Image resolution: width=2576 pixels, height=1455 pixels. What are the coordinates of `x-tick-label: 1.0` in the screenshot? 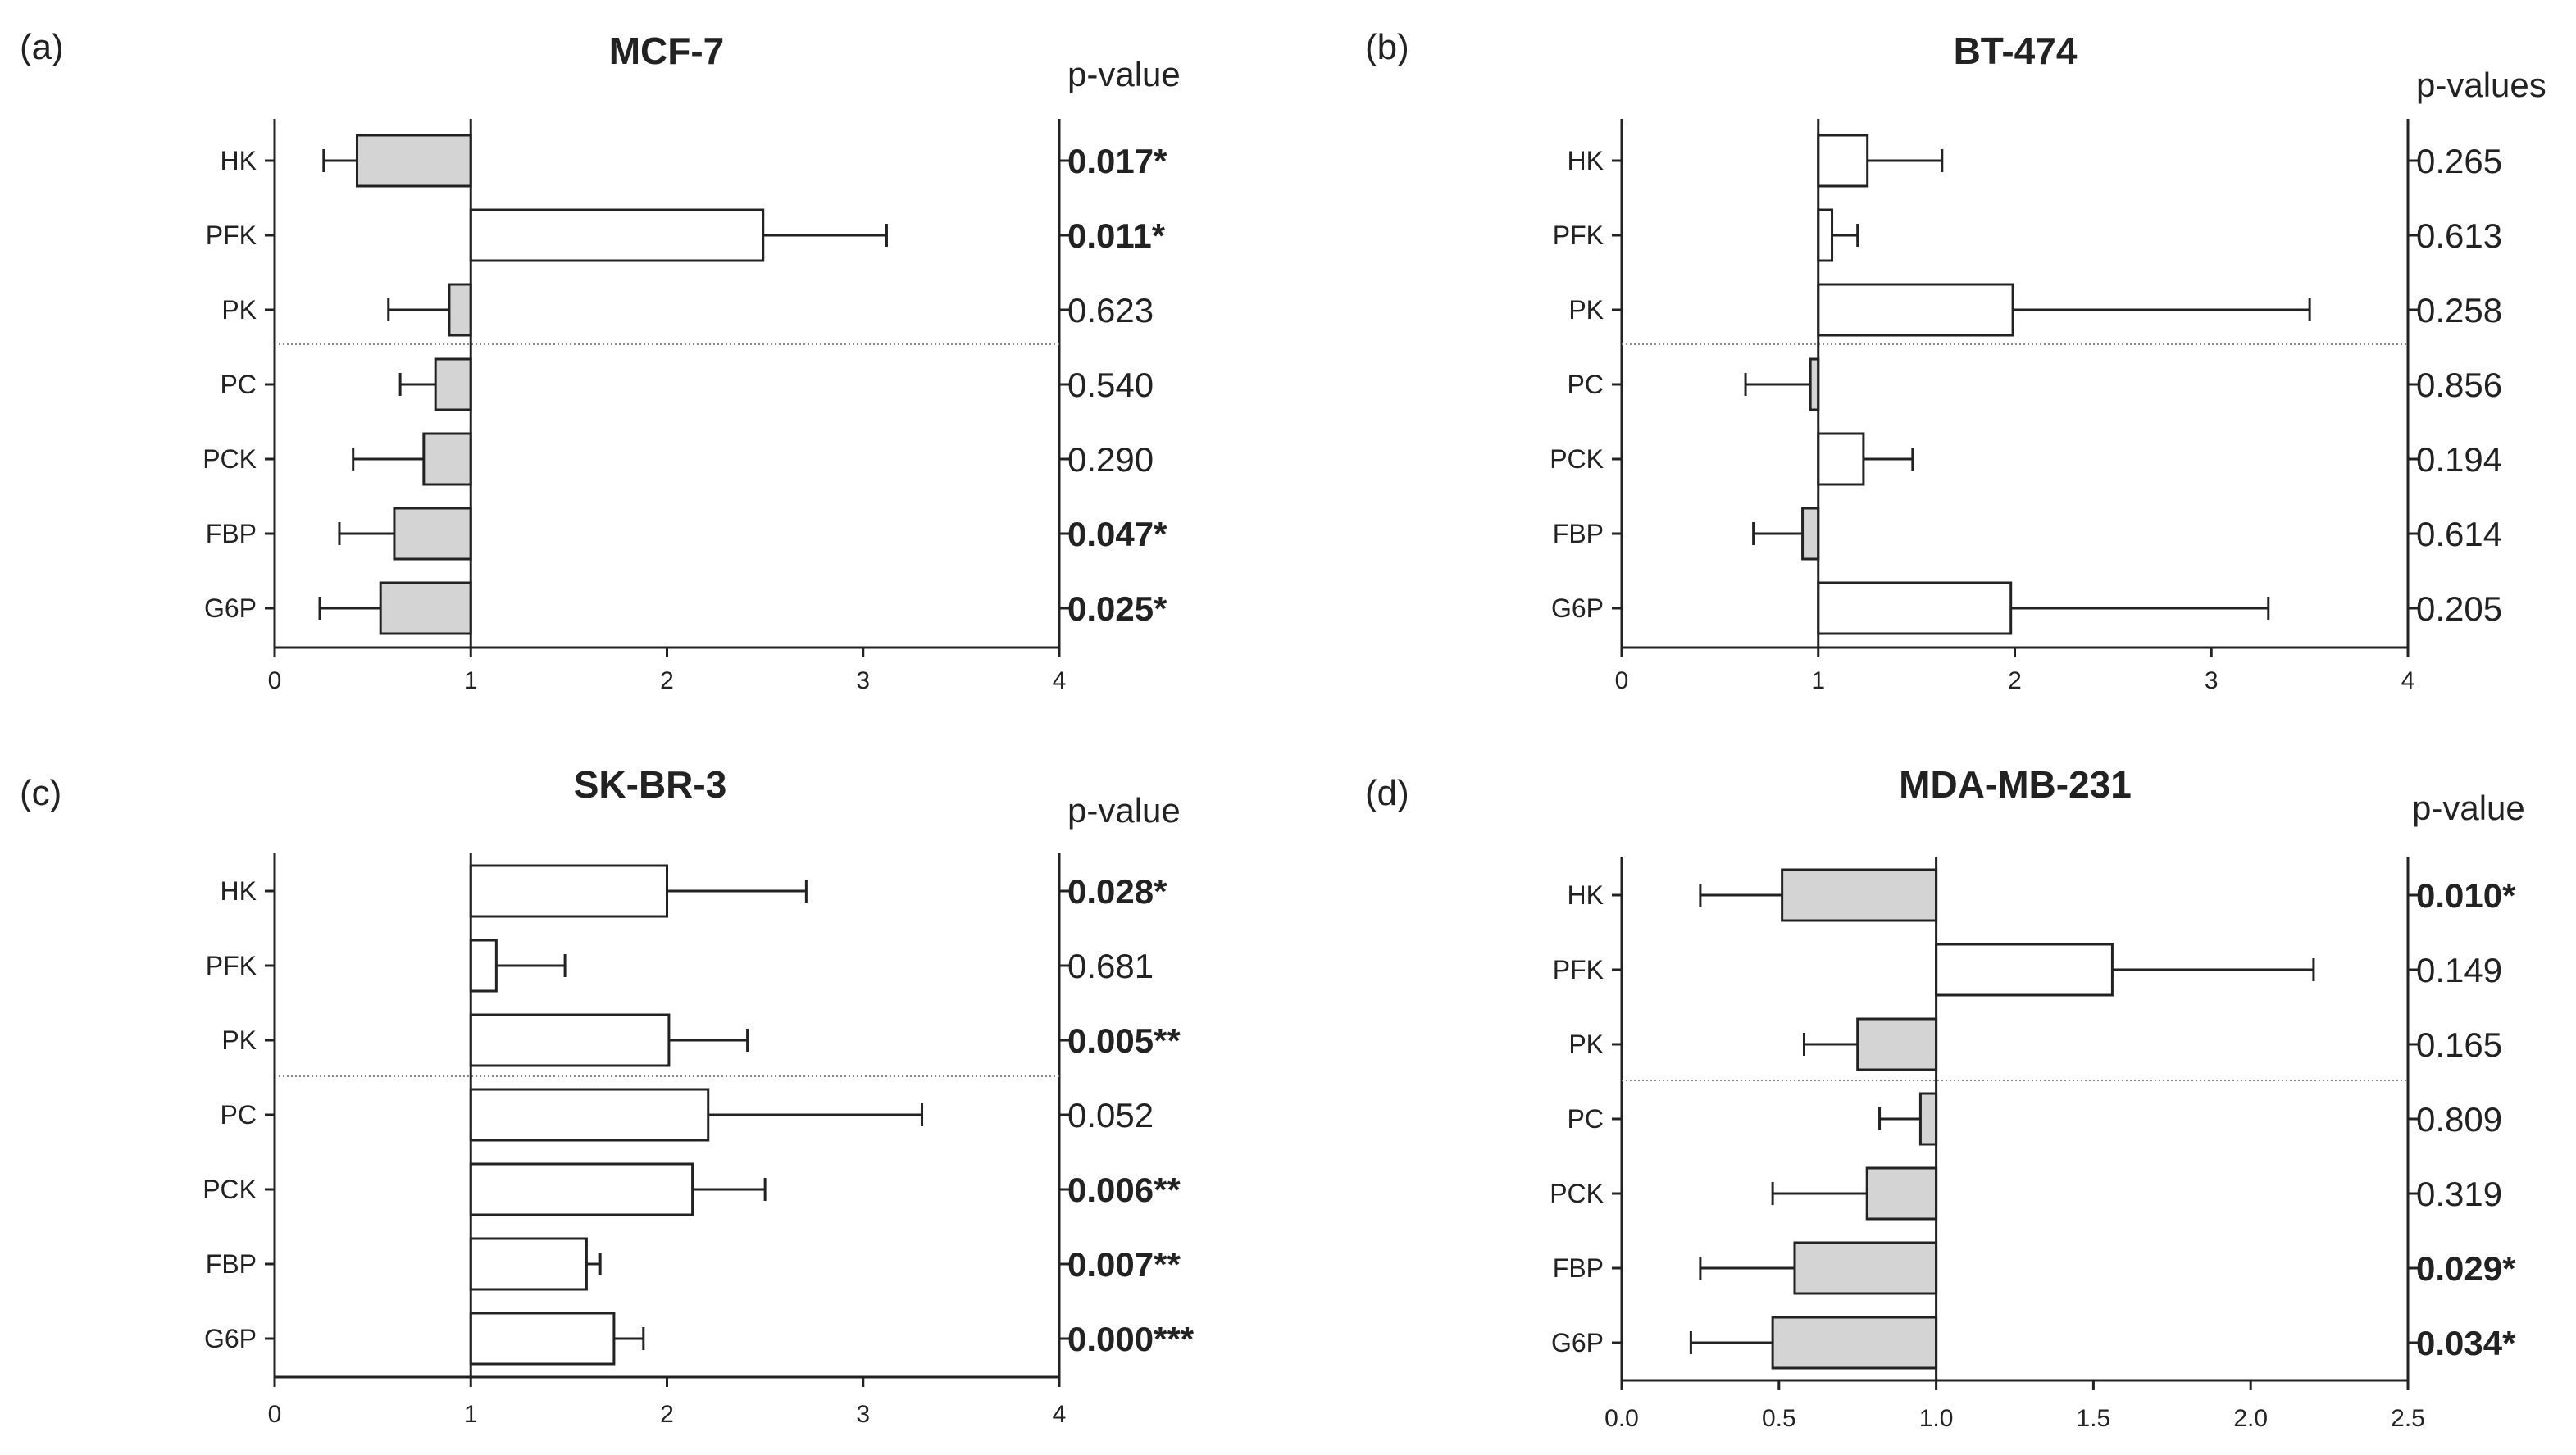 It's located at (1936, 1419).